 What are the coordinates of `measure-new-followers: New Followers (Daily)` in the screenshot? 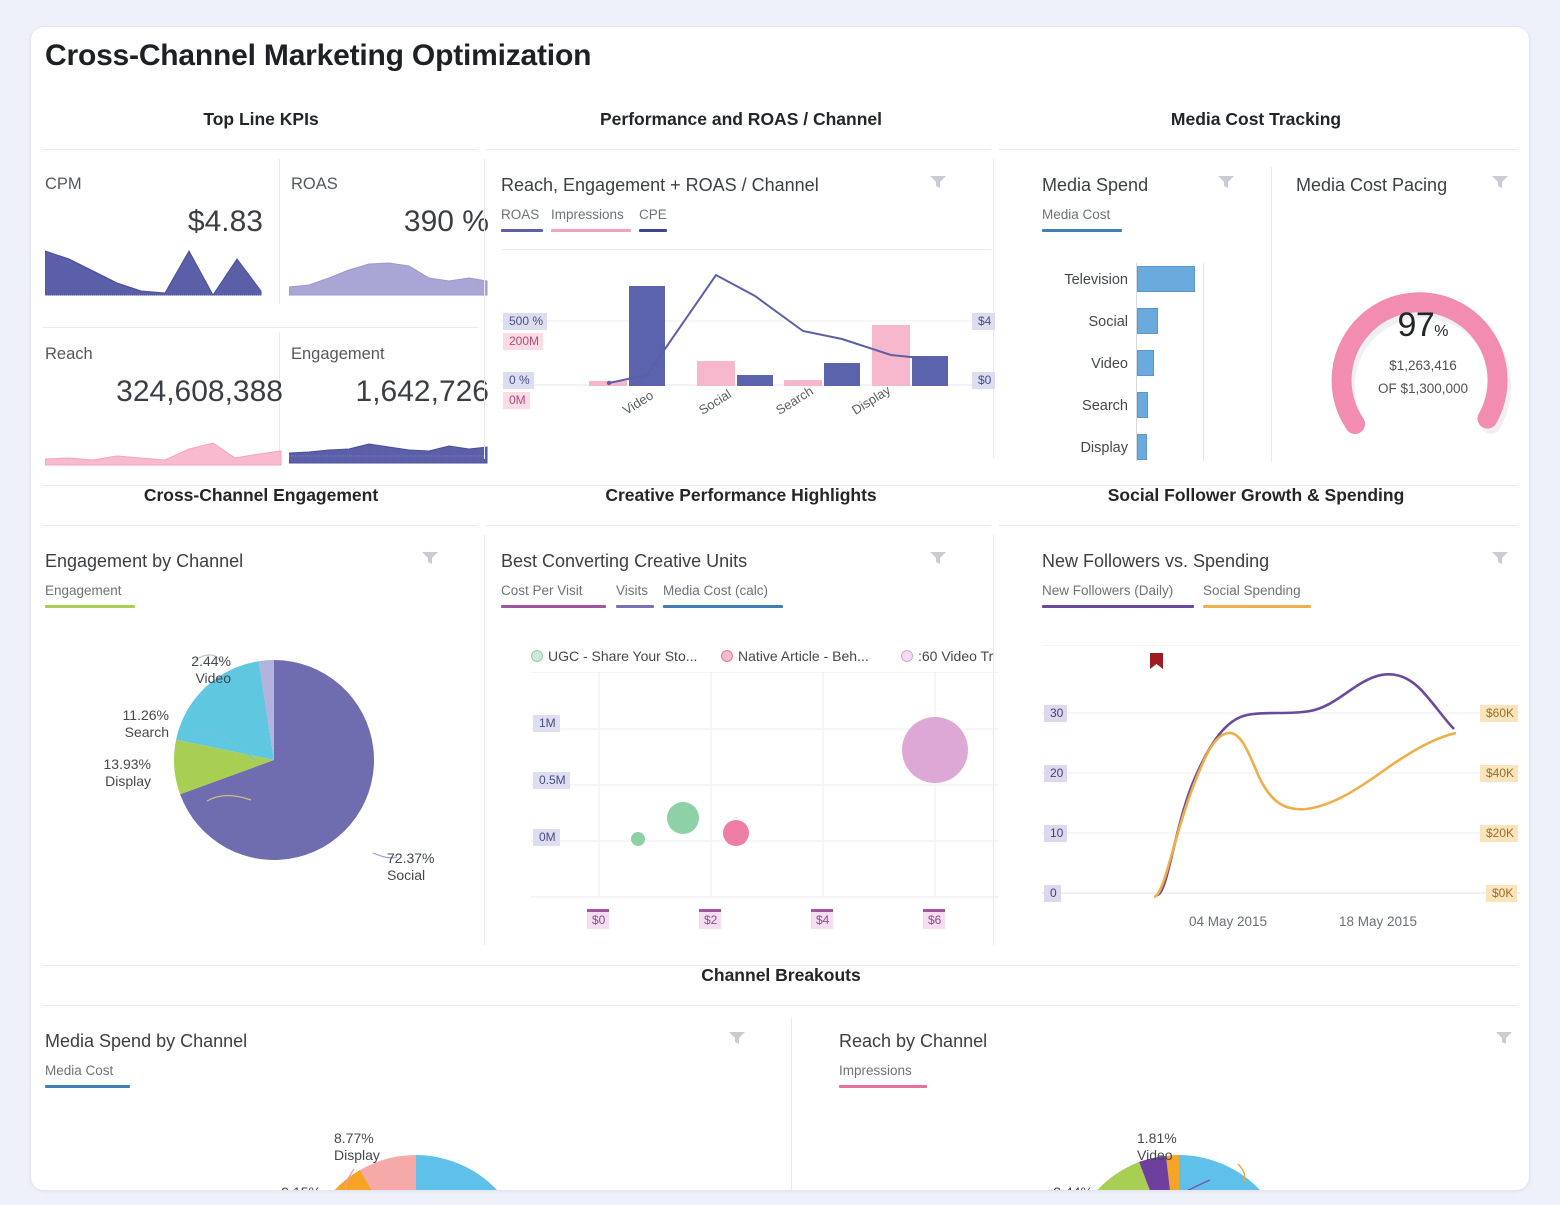 It's located at (1108, 590).